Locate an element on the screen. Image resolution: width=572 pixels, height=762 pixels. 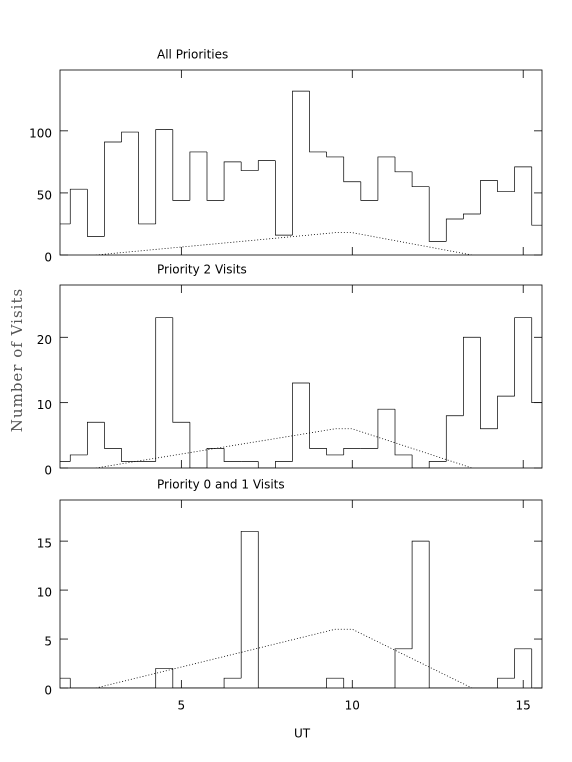
x-tick-label: 10 is located at coordinates (352, 706).